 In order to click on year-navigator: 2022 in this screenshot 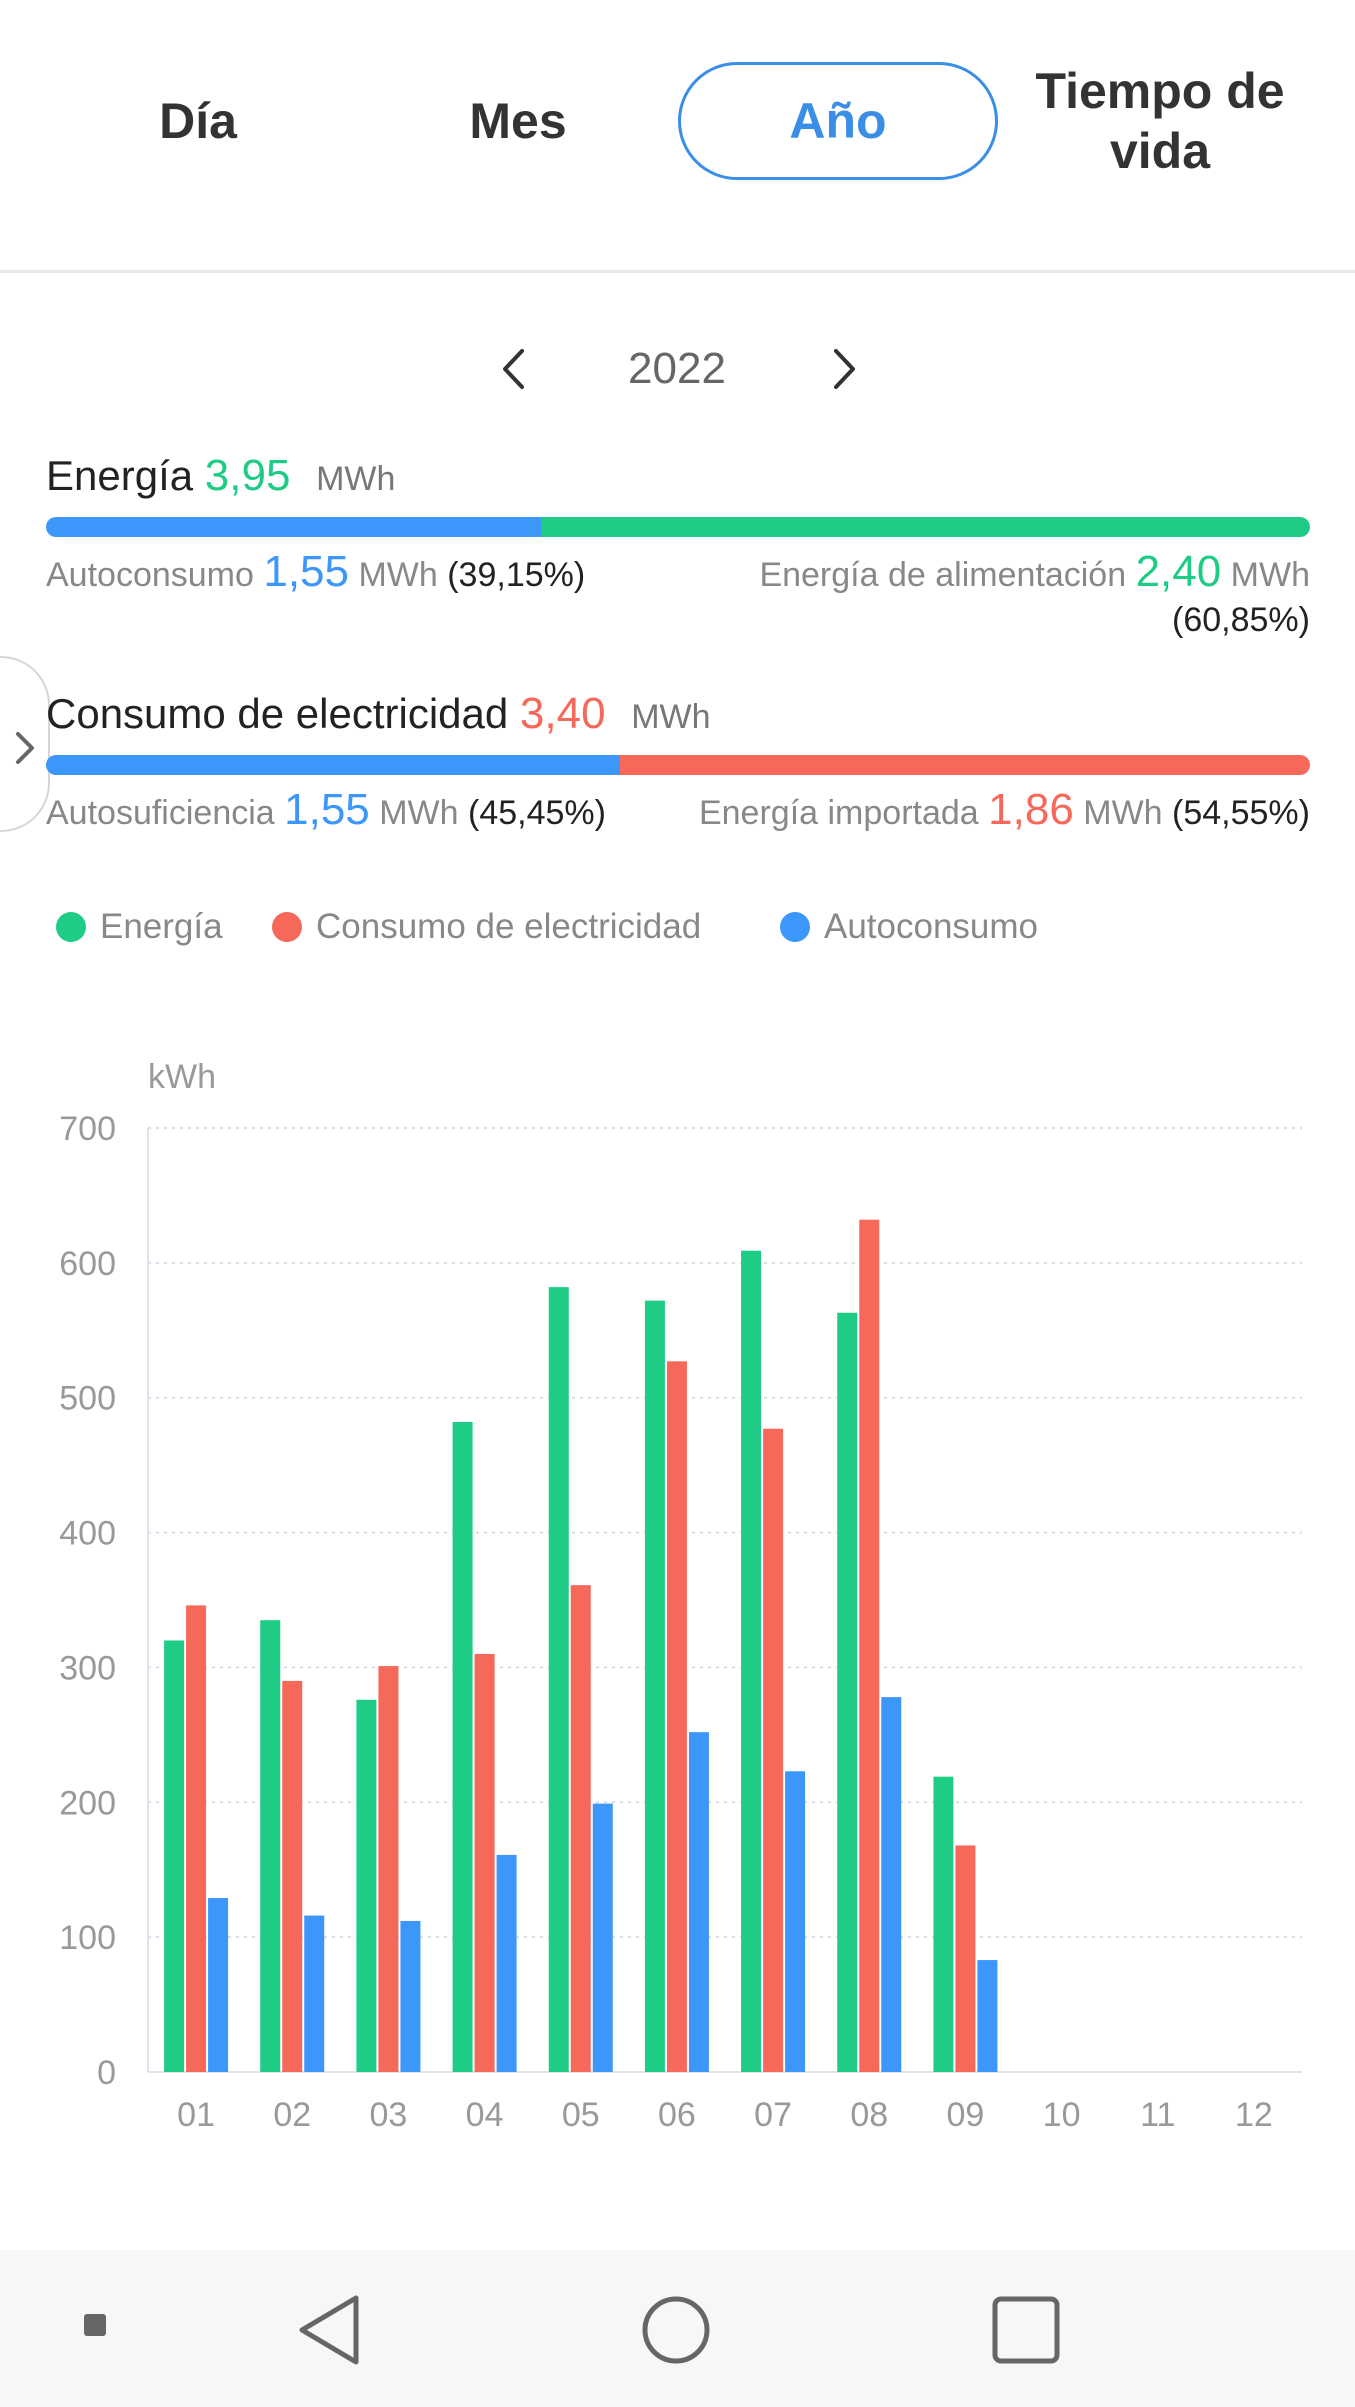, I will do `click(677, 370)`.